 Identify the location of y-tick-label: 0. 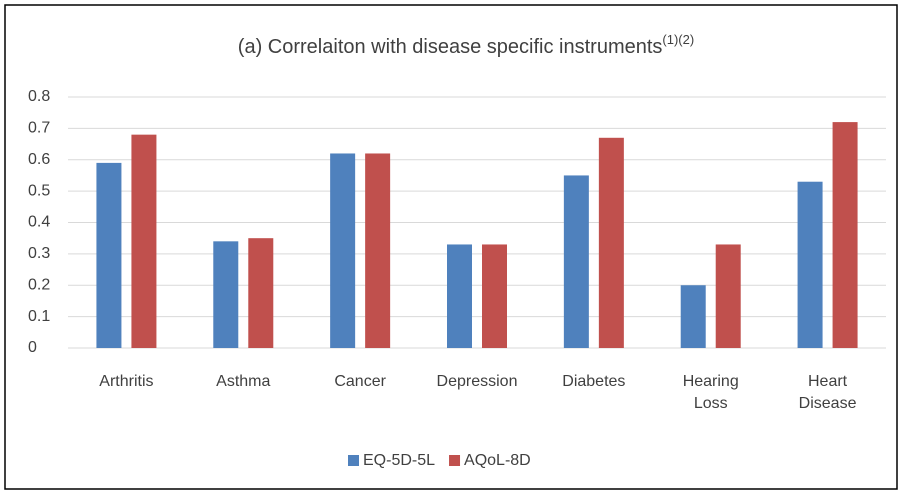
(32, 347).